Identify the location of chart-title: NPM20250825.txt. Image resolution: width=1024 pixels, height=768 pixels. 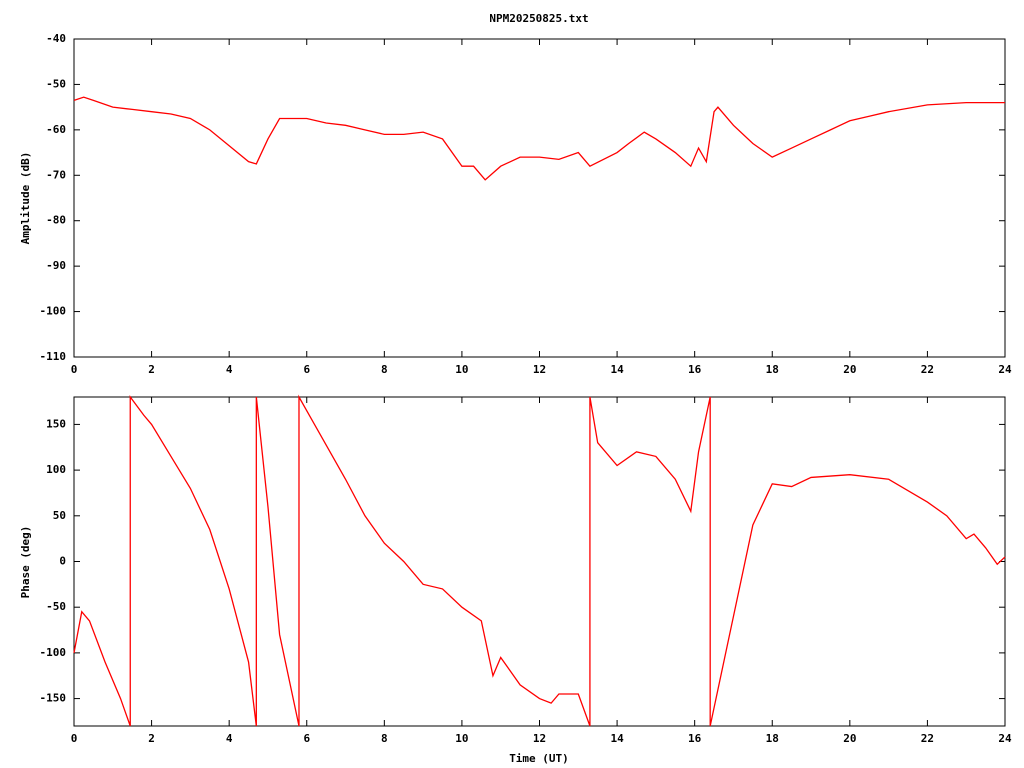
(538, 18).